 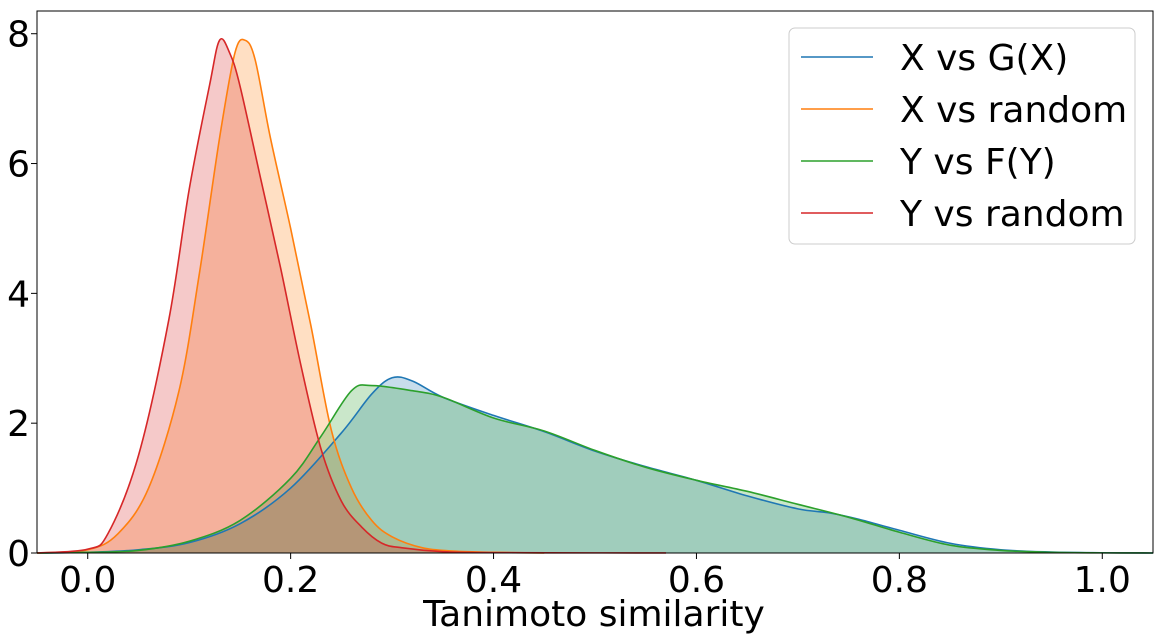 I want to click on y-tick-label: 4, so click(x=18, y=294).